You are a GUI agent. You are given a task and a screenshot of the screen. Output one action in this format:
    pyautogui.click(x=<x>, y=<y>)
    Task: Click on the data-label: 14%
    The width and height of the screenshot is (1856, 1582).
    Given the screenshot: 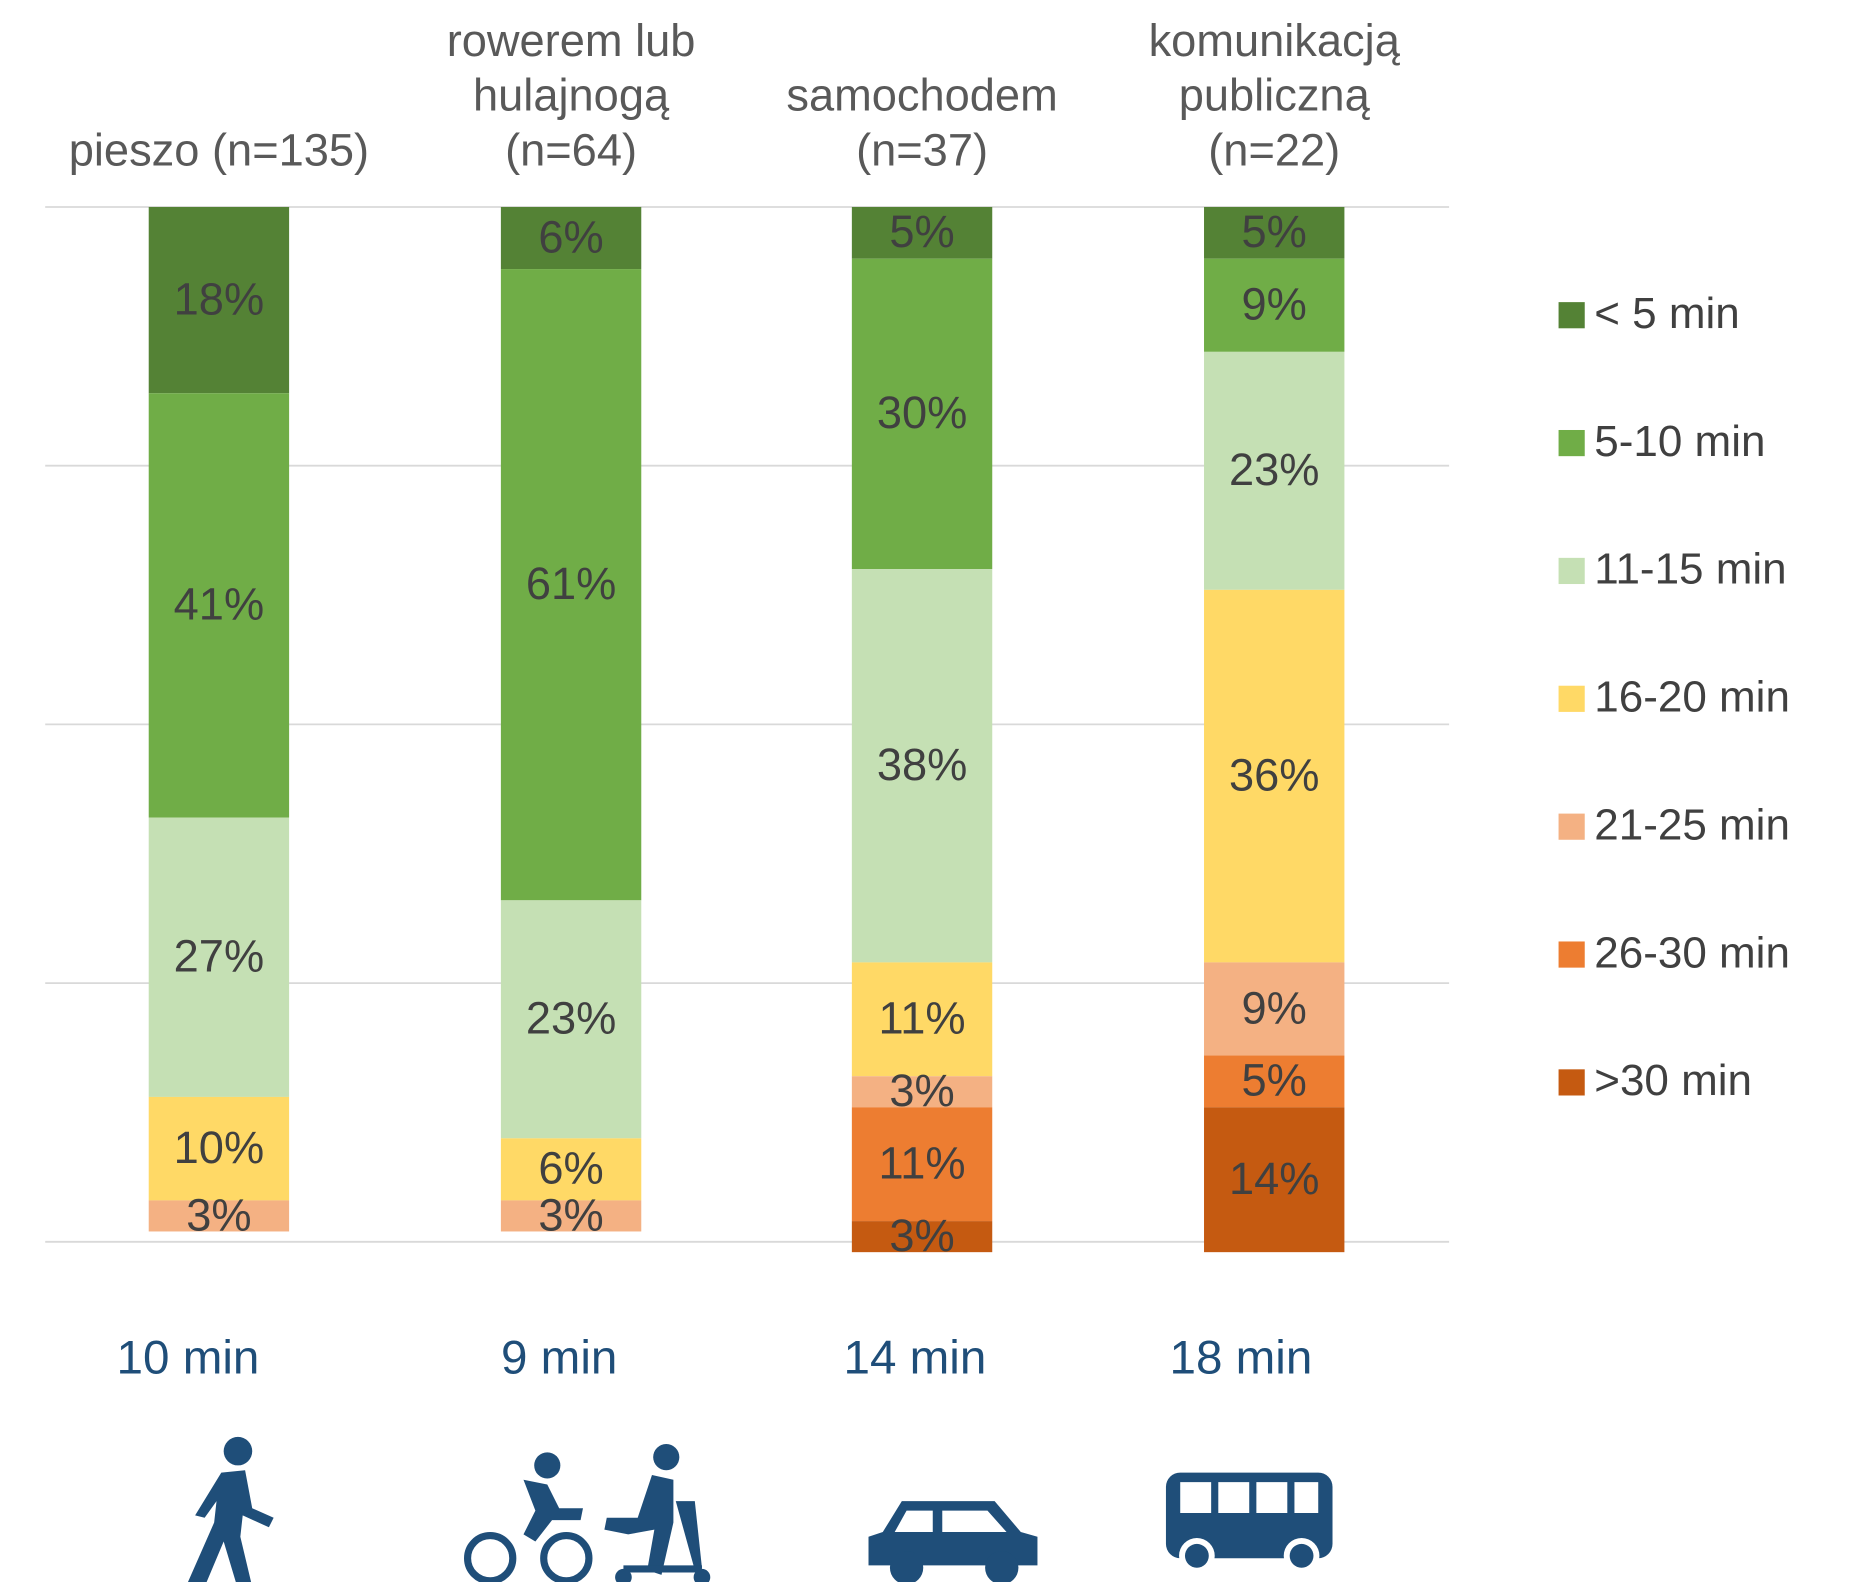 What is the action you would take?
    pyautogui.click(x=1274, y=1178)
    